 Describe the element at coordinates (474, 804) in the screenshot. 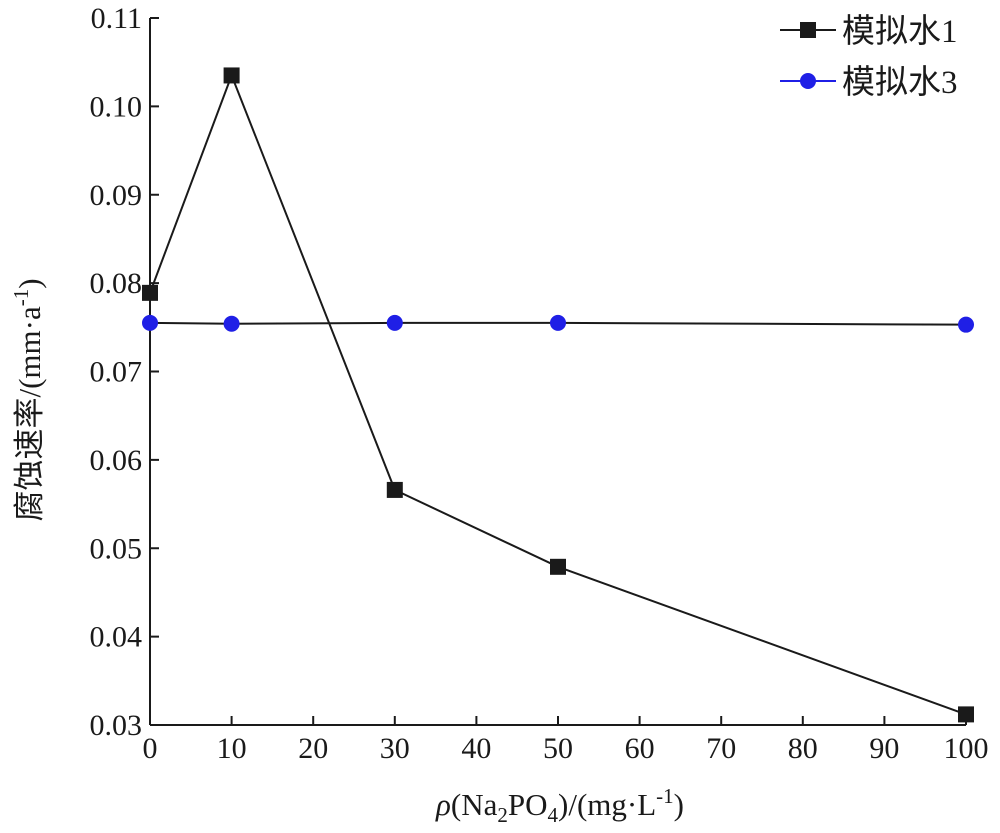

I see `x-title-part-a: (Na` at that location.